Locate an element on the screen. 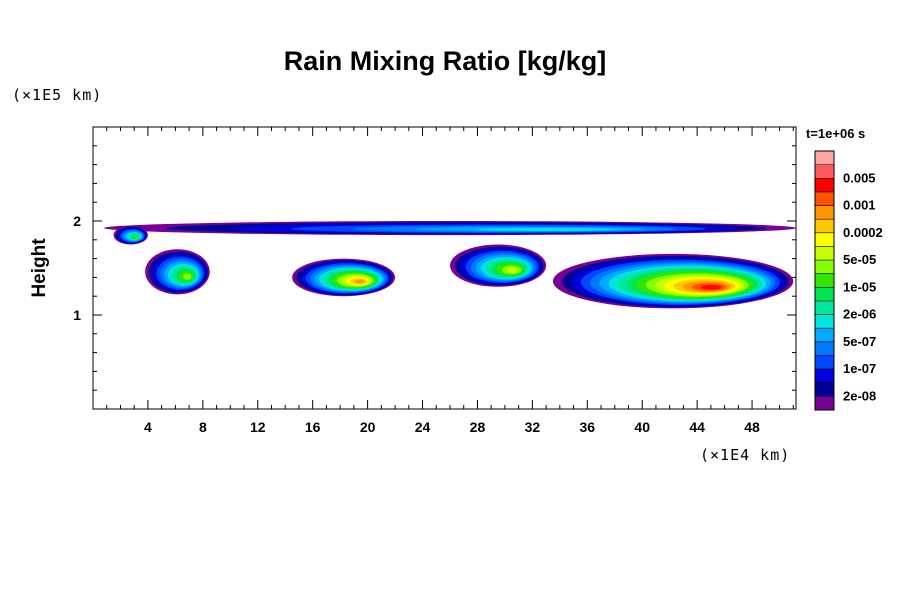 The width and height of the screenshot is (900, 600). x-tick-label: 12 is located at coordinates (258, 427).